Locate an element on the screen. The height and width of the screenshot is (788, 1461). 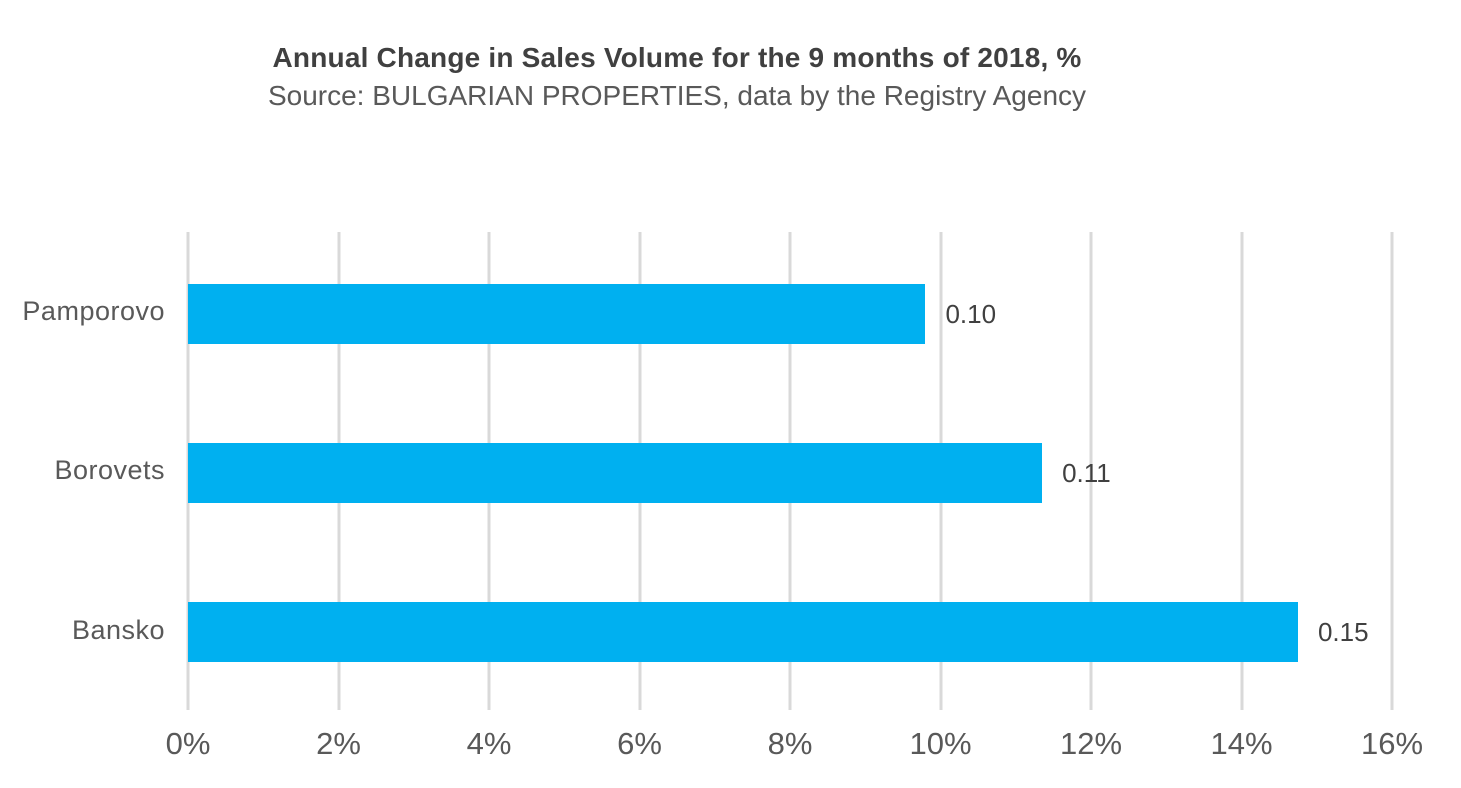
x-axis-tick-label: 14% is located at coordinates (1241, 743).